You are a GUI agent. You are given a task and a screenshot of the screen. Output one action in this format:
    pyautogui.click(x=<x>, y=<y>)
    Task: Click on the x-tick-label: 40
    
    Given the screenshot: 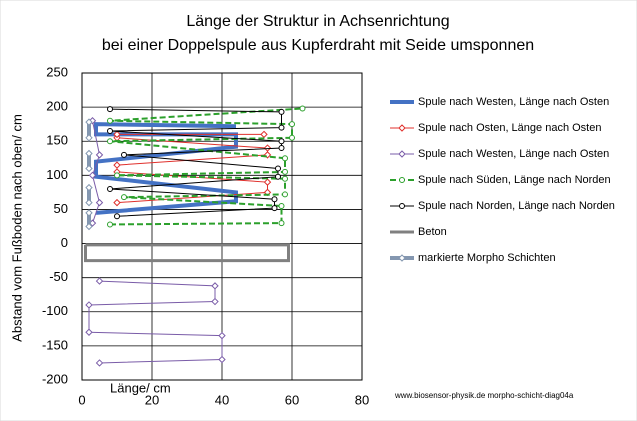 What is the action you would take?
    pyautogui.click(x=222, y=399)
    